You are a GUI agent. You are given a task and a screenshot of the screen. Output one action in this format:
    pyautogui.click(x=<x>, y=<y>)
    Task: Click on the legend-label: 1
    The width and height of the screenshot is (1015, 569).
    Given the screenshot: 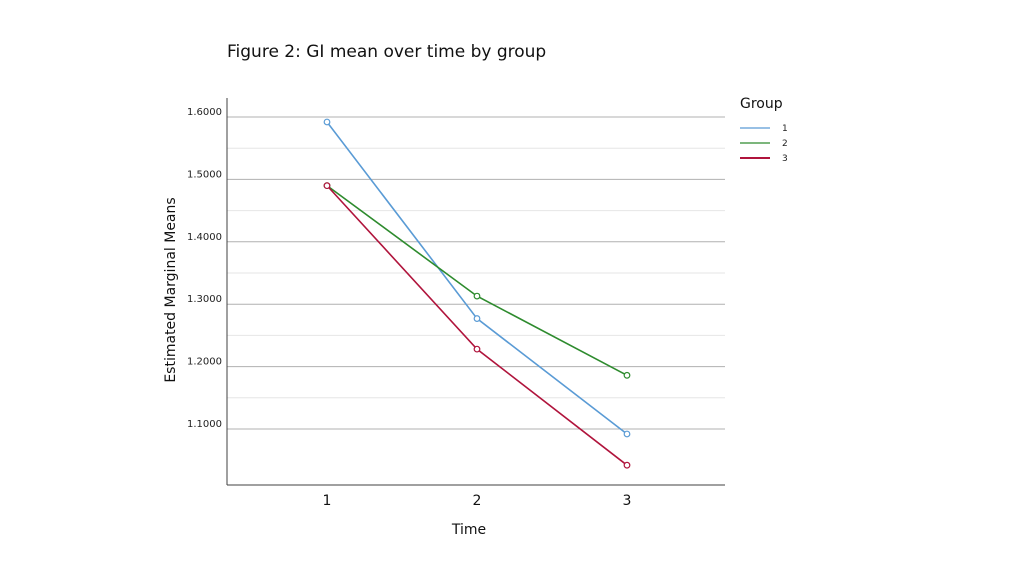 What is the action you would take?
    pyautogui.click(x=785, y=129)
    